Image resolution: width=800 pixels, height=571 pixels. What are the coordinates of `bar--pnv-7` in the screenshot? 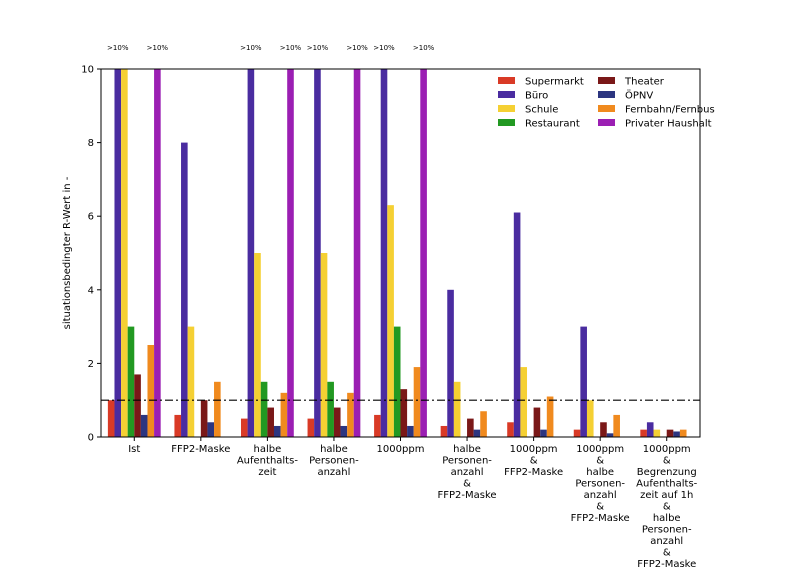 It's located at (610, 435).